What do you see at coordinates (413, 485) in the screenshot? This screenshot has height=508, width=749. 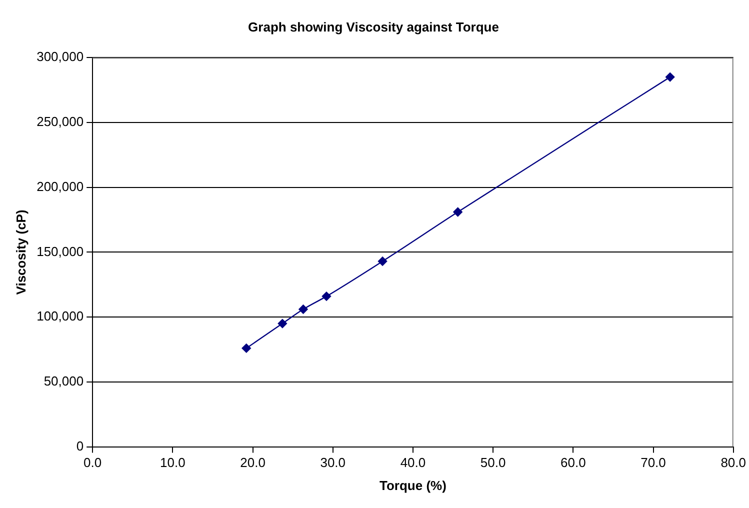 I see `x-axis-title: Torque (%)` at bounding box center [413, 485].